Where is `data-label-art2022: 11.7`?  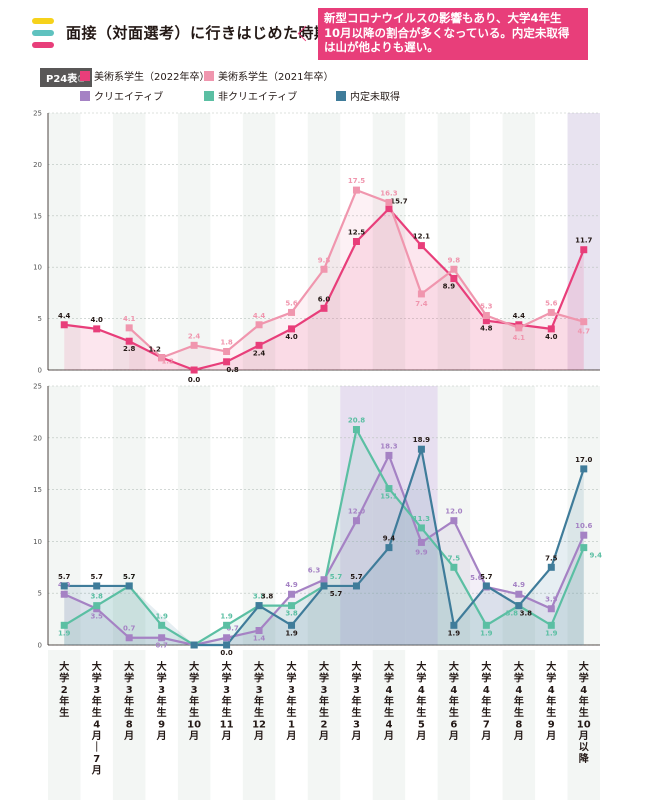 data-label-art2022: 11.7 is located at coordinates (583, 241).